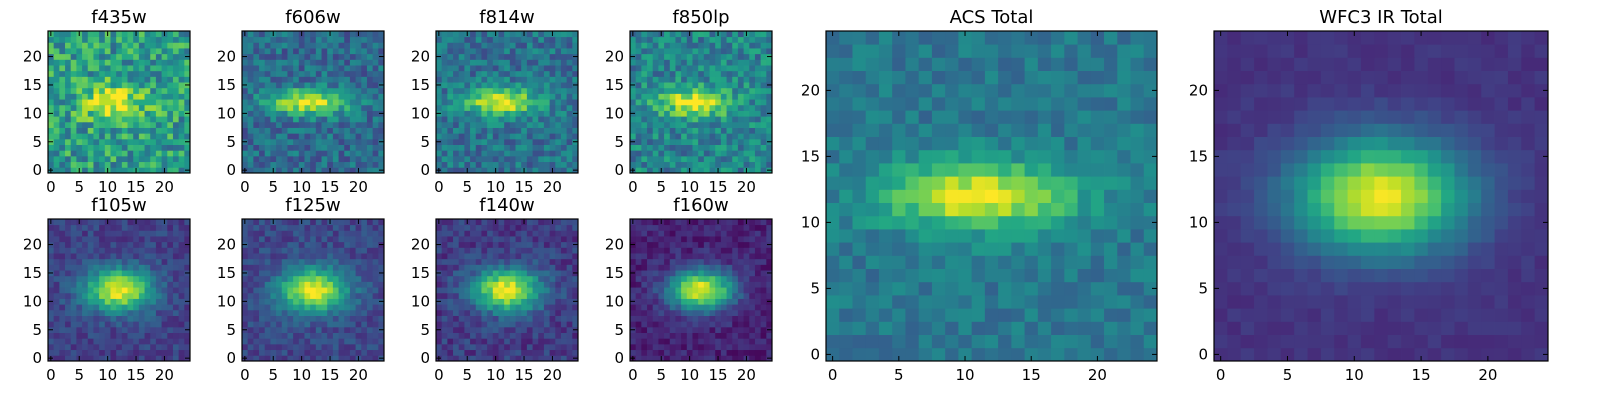  I want to click on x-tick-label: 20, so click(164, 375).